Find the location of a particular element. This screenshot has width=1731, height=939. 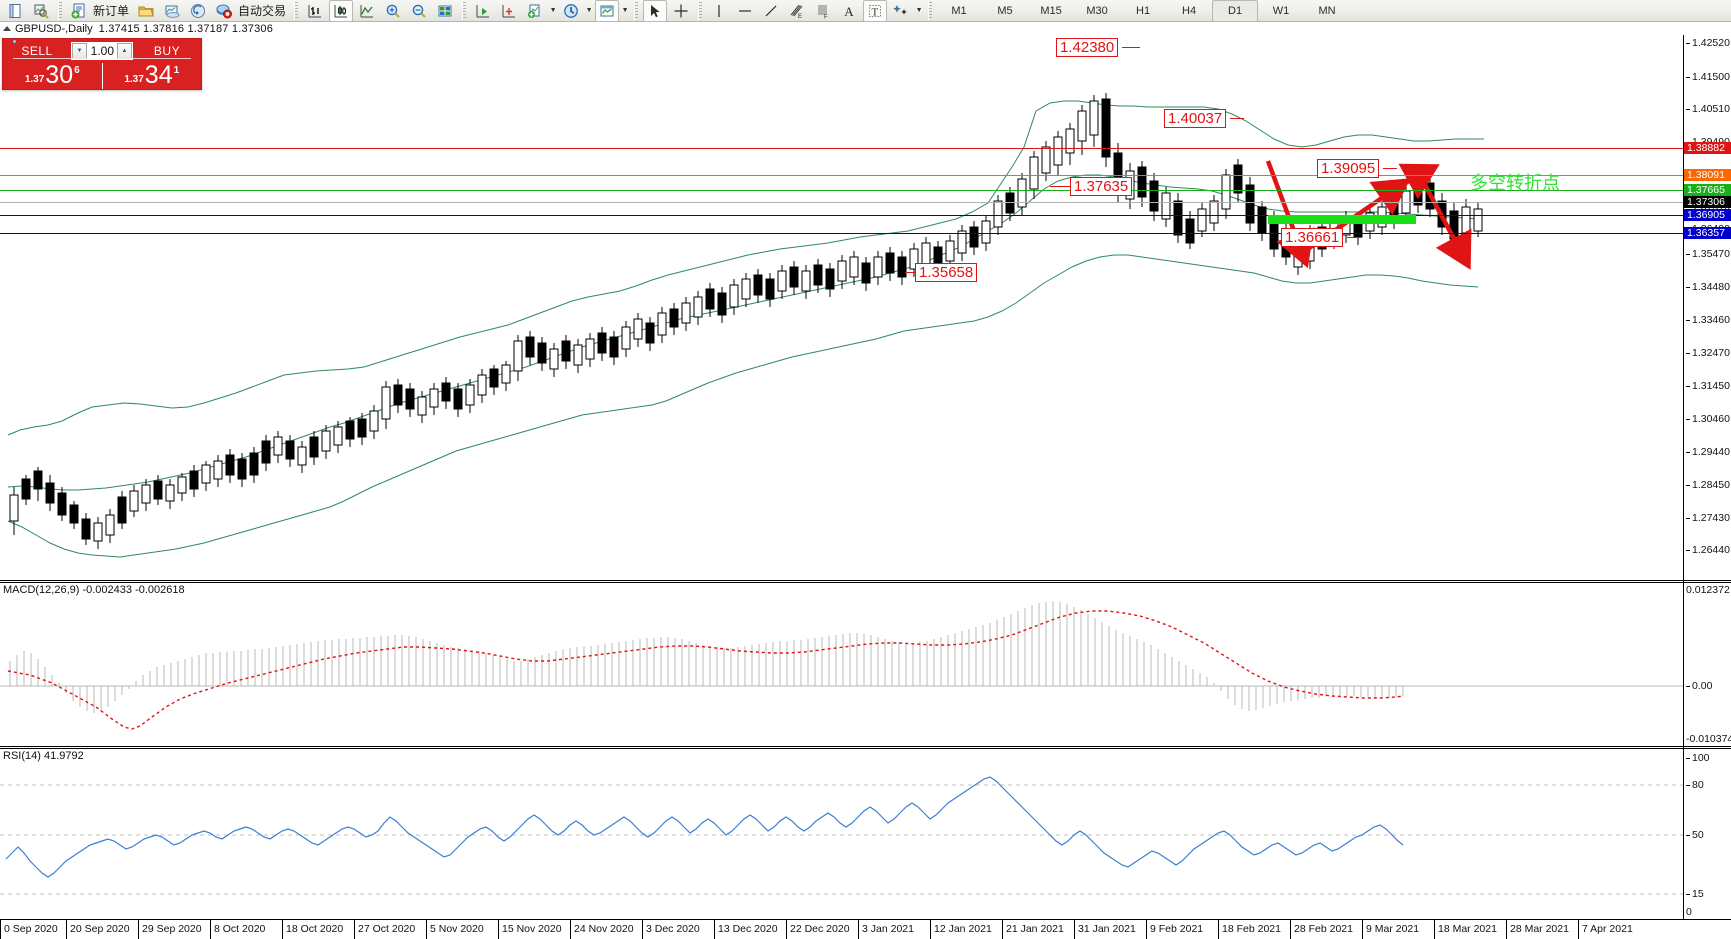

price-tick: 1.42520 is located at coordinates (1708, 43).